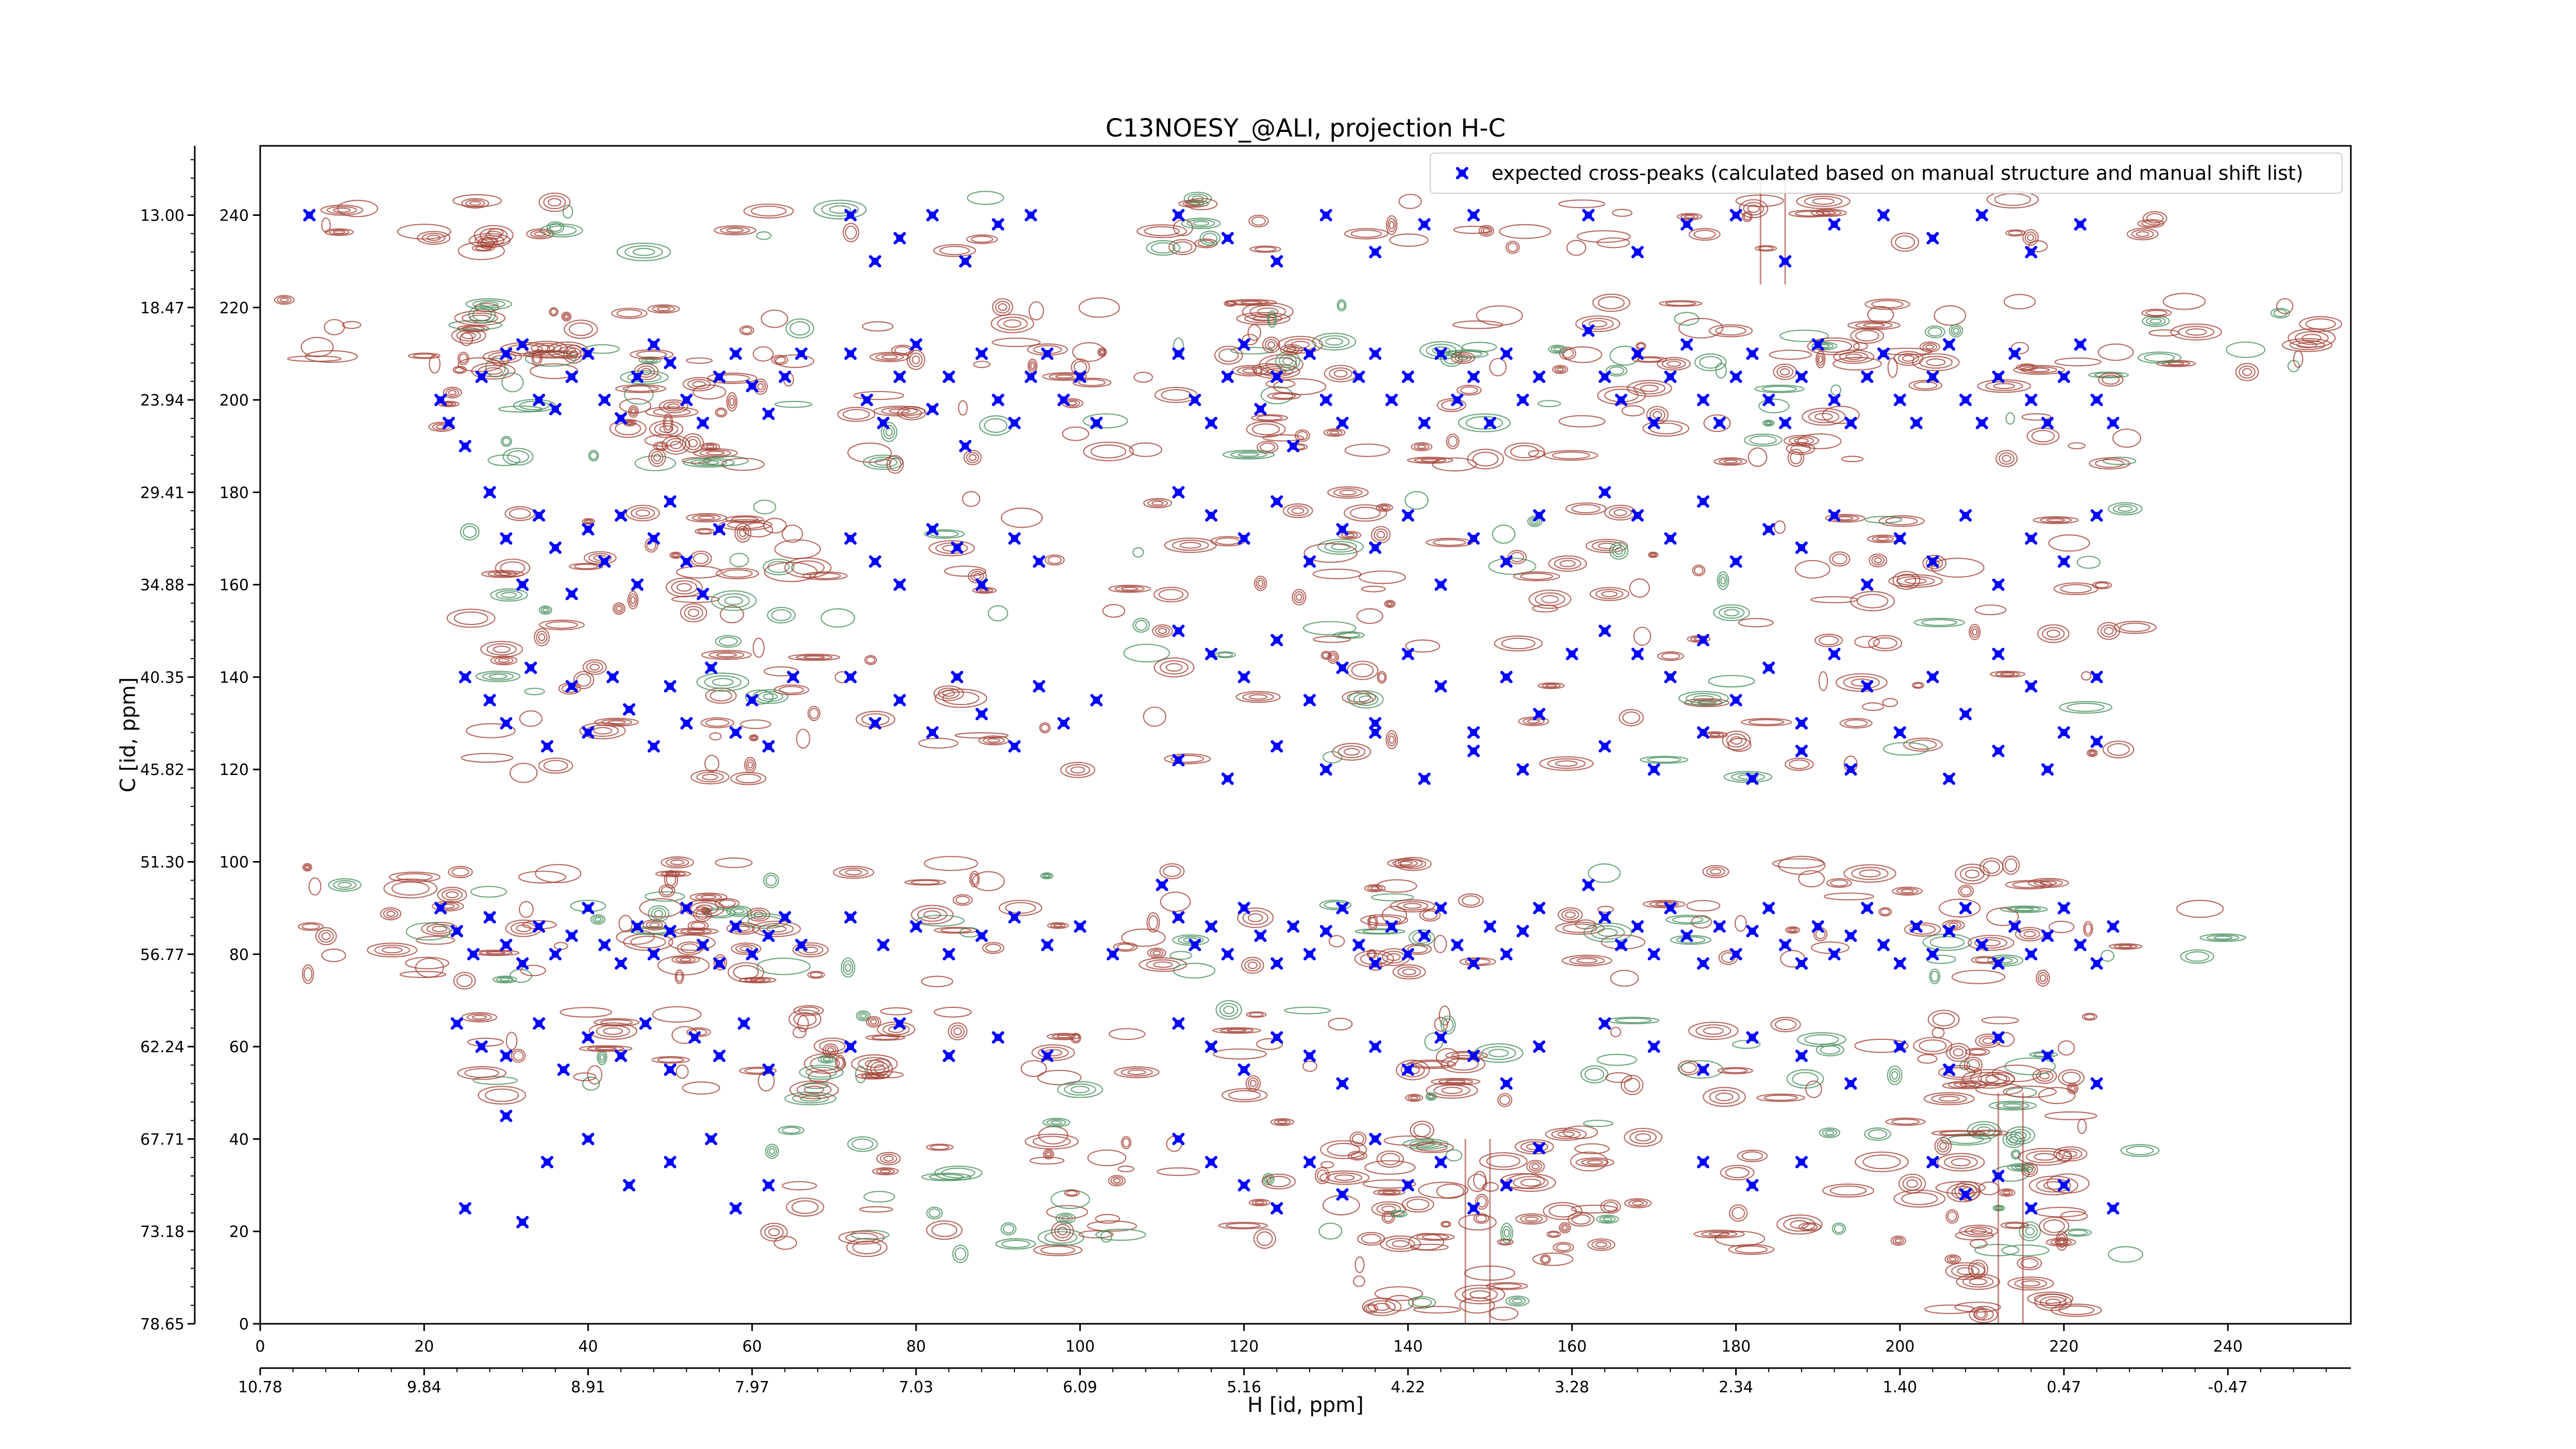 Image resolution: width=2576 pixels, height=1449 pixels. What do you see at coordinates (1462, 173) in the screenshot?
I see `legend-marker-peak` at bounding box center [1462, 173].